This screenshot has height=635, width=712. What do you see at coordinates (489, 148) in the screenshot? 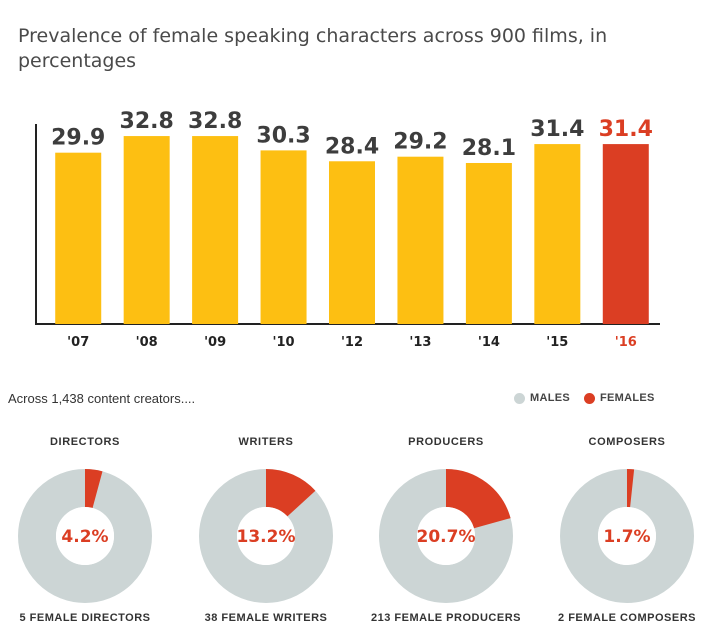
I see `bar-value-label: 28.1` at bounding box center [489, 148].